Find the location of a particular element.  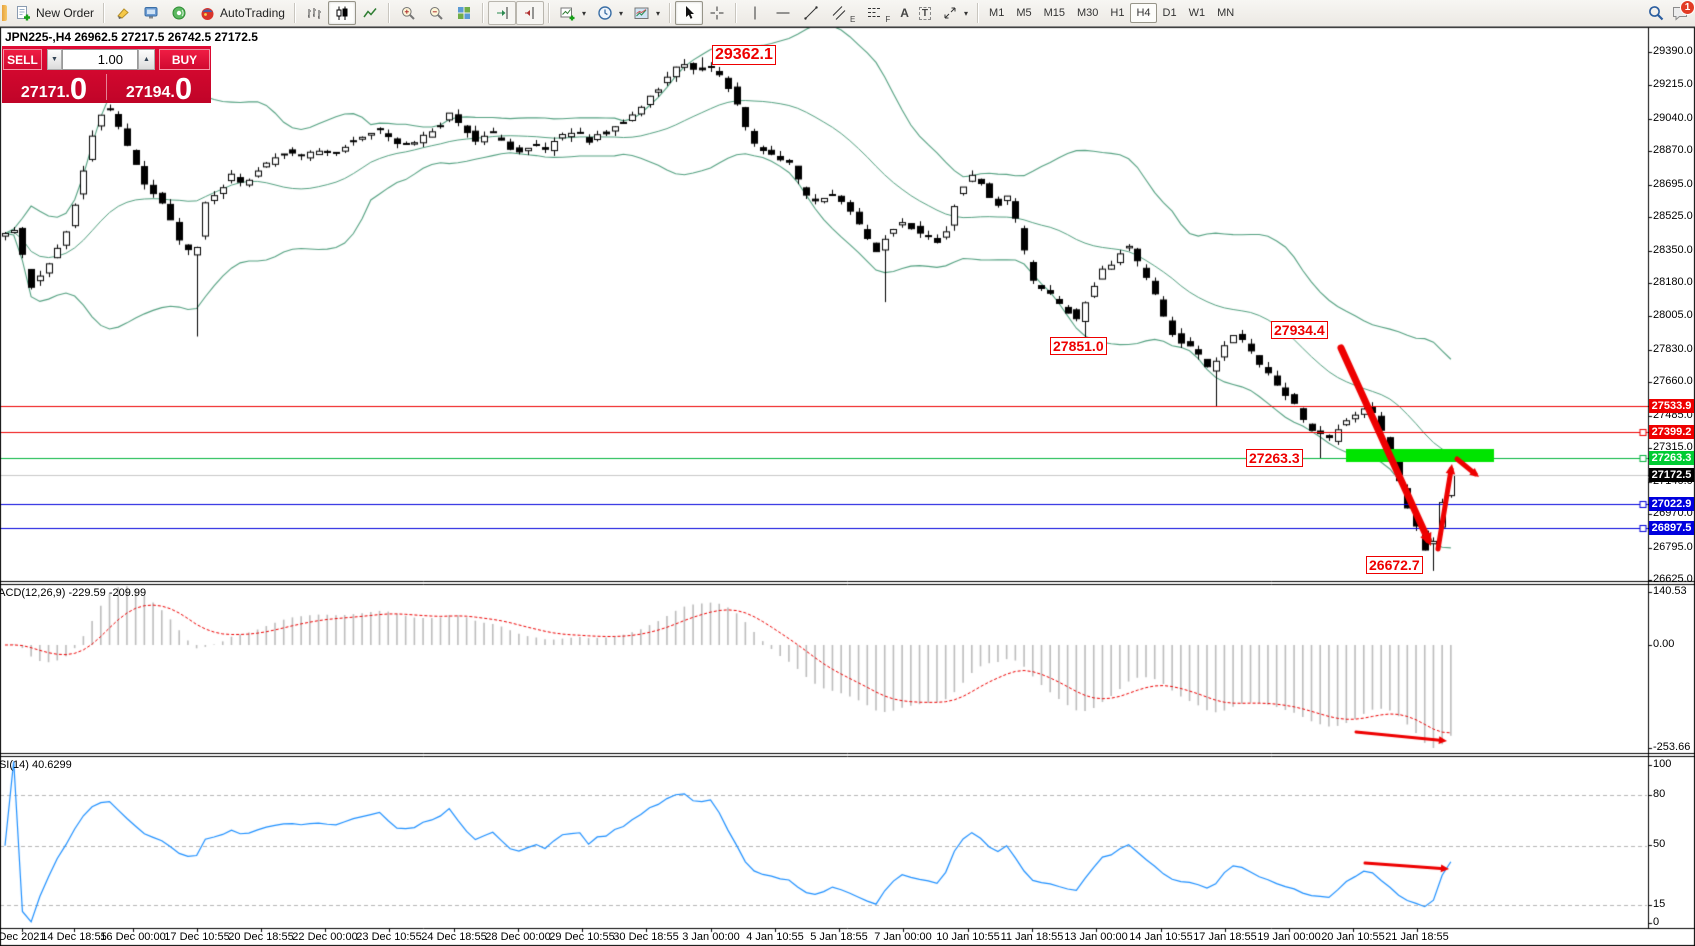

timeframe-d1: D1 is located at coordinates (1169, 13).